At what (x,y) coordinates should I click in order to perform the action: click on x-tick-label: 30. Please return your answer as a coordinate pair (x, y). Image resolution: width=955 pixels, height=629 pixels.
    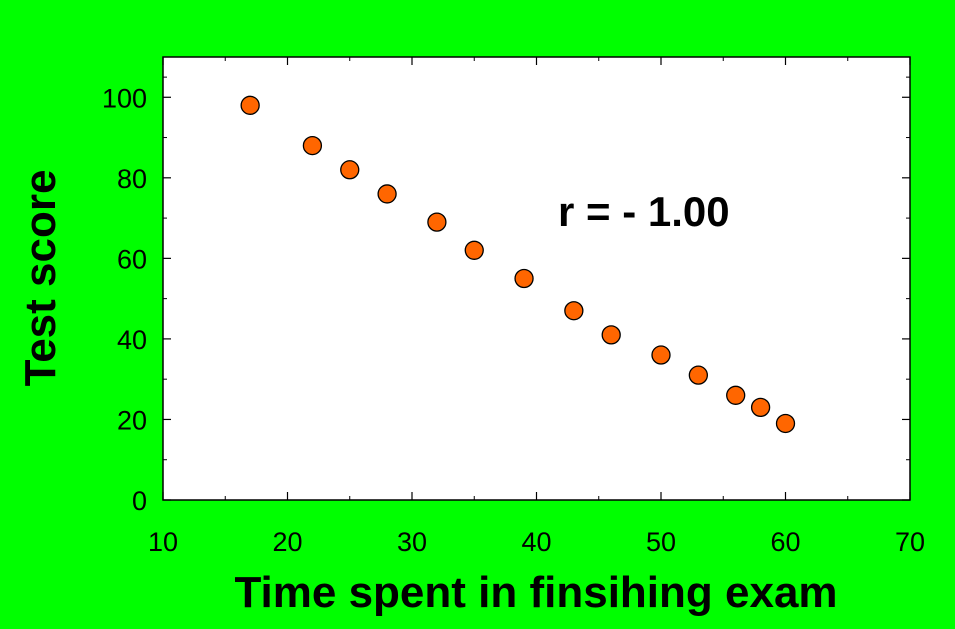
    Looking at the image, I should click on (412, 542).